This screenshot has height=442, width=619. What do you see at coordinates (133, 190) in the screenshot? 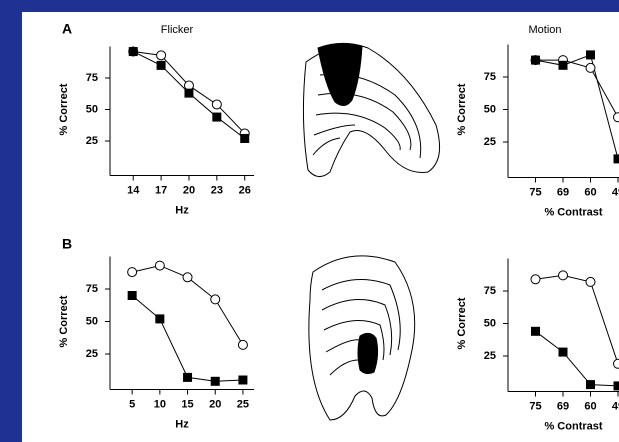
I see `x-tick-label: 14` at bounding box center [133, 190].